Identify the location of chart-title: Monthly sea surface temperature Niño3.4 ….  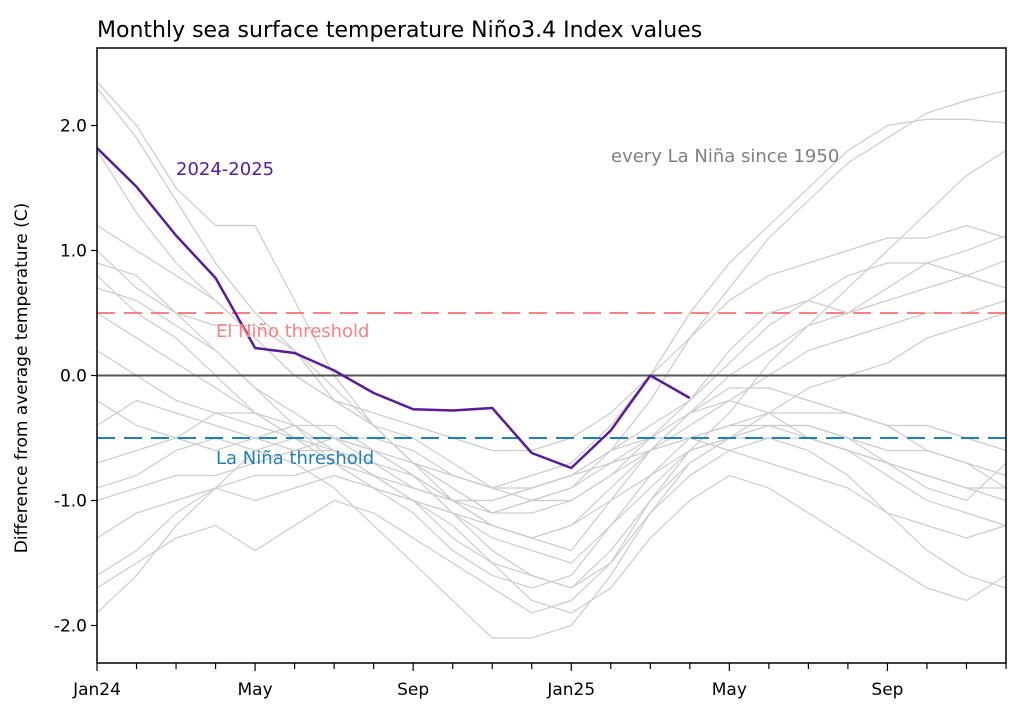
(399, 30).